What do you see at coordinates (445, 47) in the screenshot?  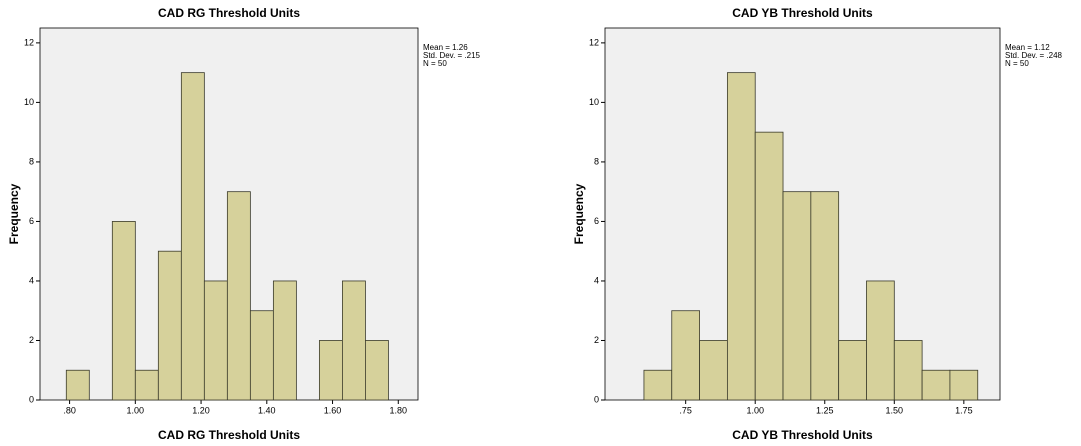 I see `annotation: Mean = 1.26` at bounding box center [445, 47].